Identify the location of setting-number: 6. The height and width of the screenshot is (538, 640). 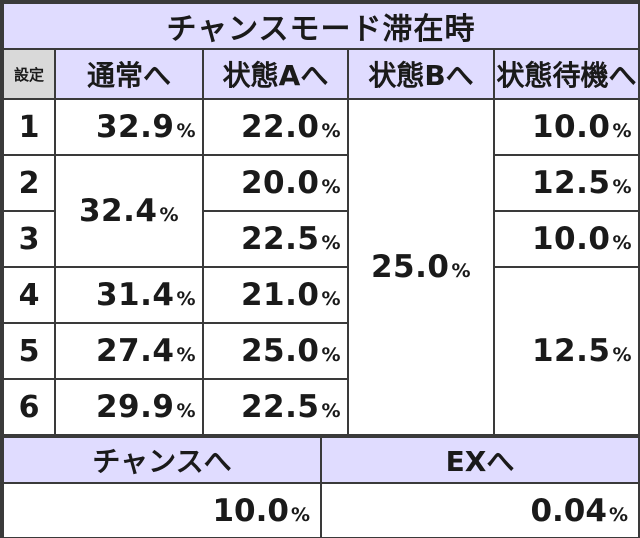
(29, 407).